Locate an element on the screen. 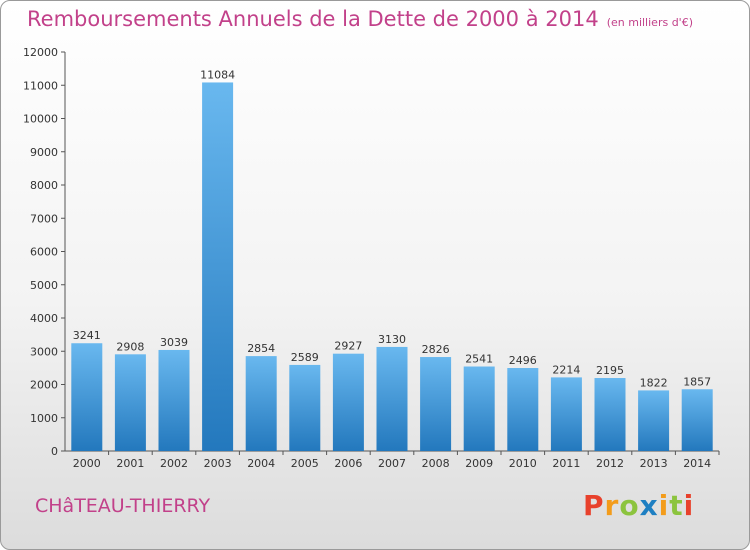 This screenshot has height=550, width=750. x-tick-label: 2011 is located at coordinates (566, 463).